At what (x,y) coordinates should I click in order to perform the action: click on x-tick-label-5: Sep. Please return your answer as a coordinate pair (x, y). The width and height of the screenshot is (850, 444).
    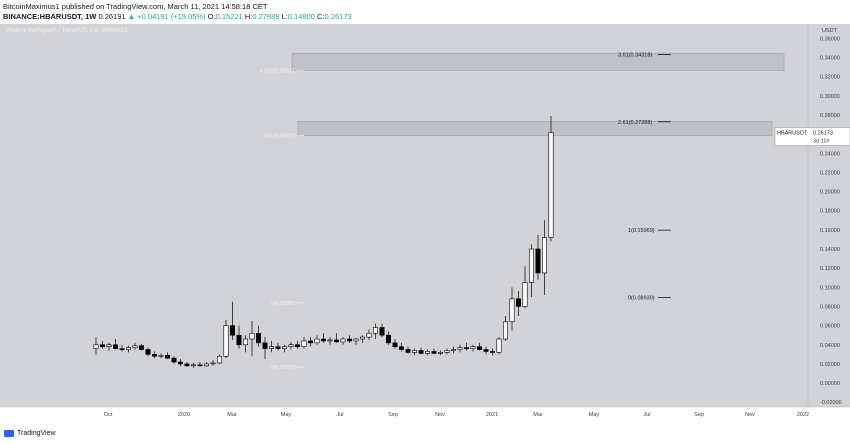
    Looking at the image, I should click on (393, 415).